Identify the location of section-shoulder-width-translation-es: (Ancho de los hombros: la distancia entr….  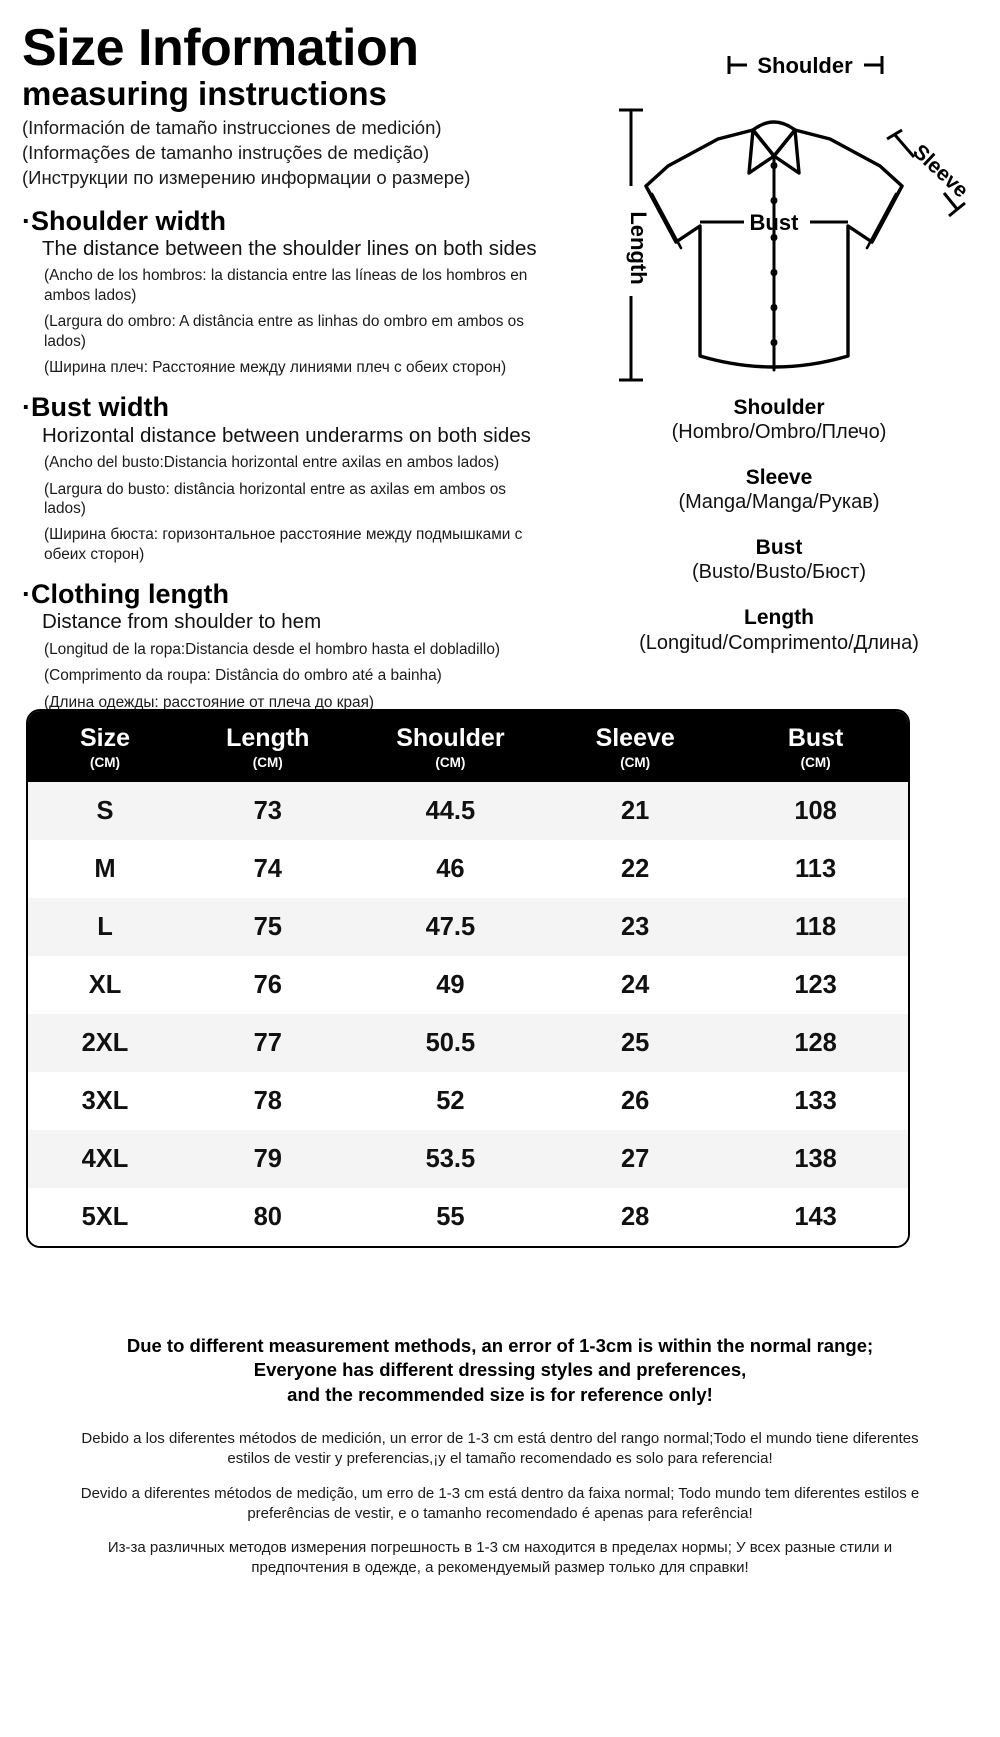
(286, 285).